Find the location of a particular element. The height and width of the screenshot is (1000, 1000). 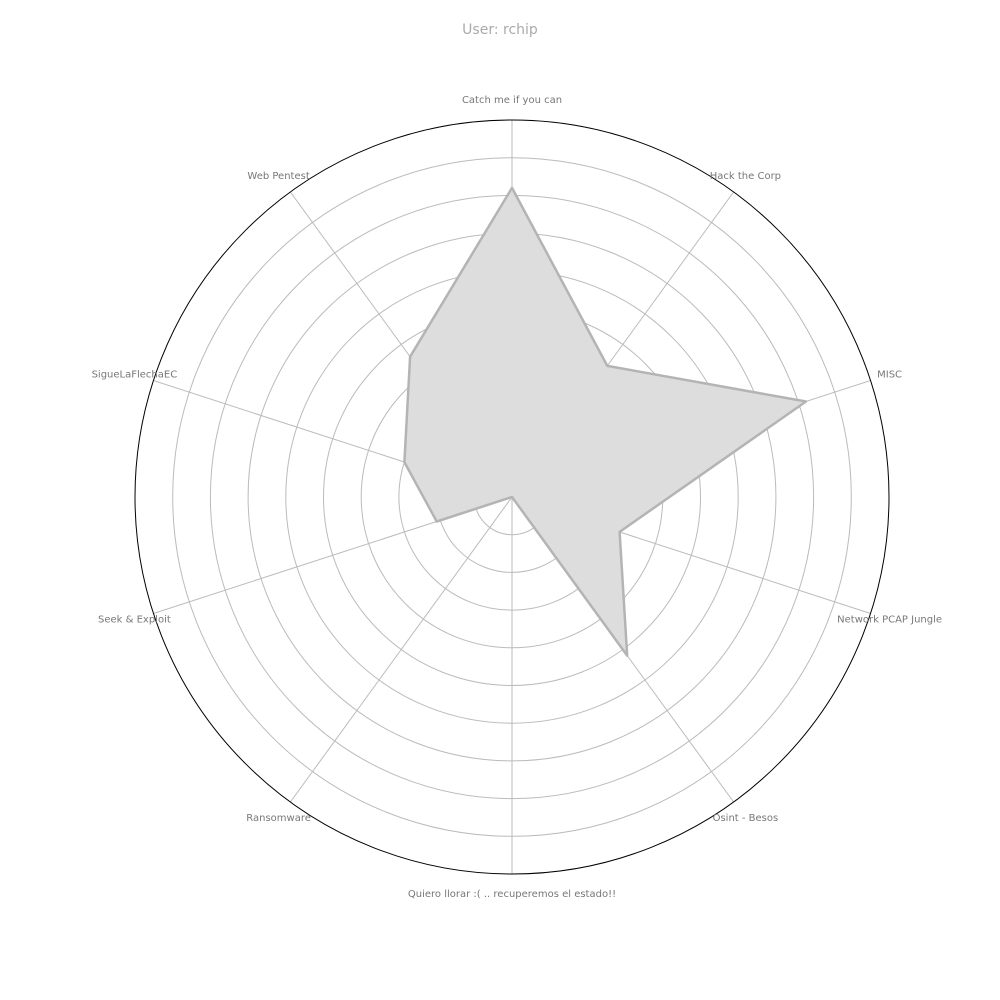

chart-title: User: rchip is located at coordinates (500, 30).